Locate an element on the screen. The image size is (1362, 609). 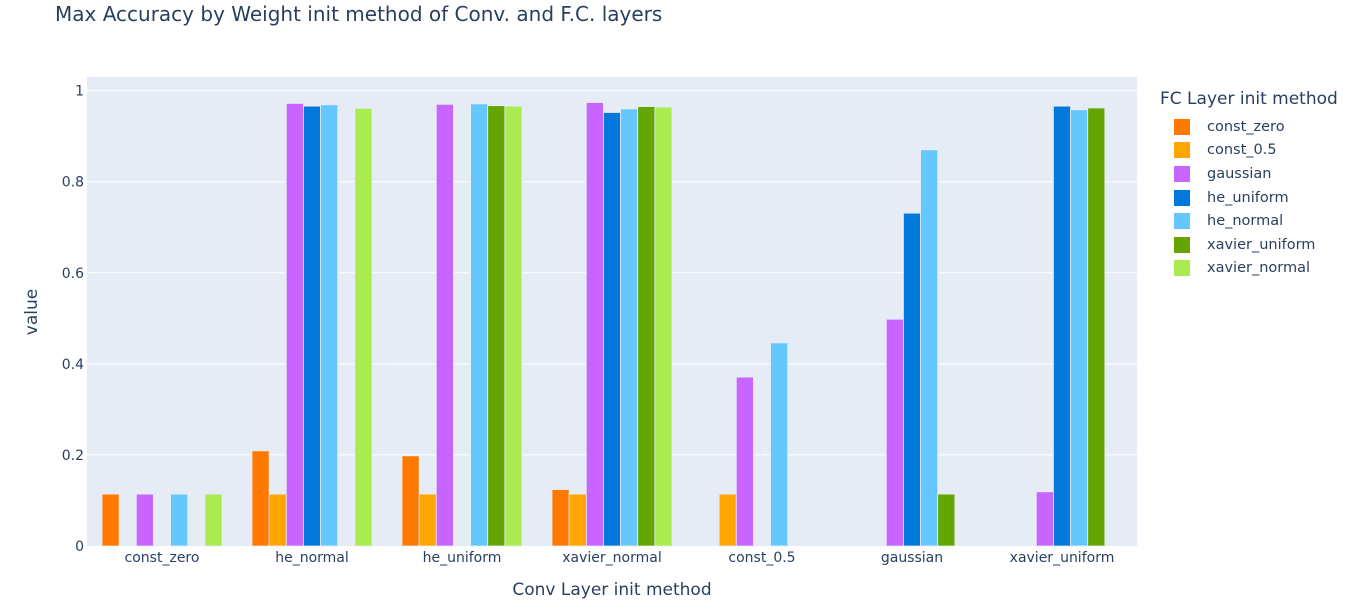
bar-const_0.5-he_uniform is located at coordinates (427, 520).